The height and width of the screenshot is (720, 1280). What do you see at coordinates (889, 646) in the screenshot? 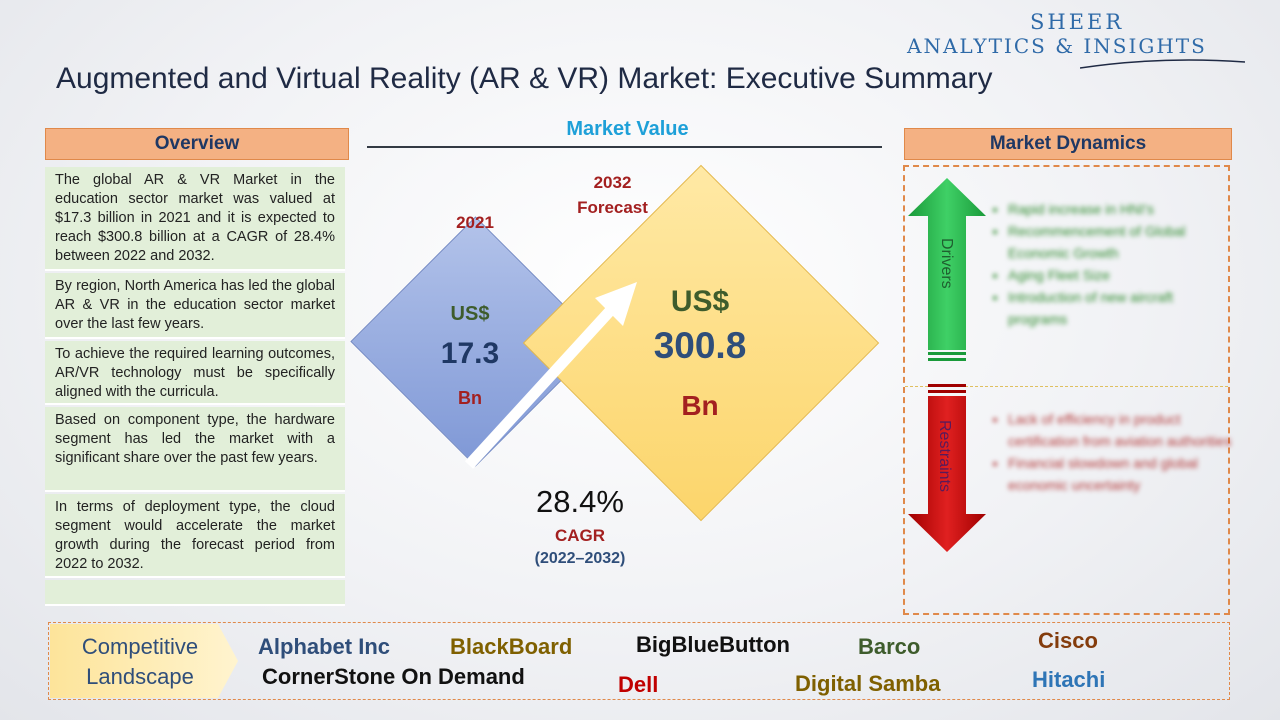
I see `company-barco: Barco` at bounding box center [889, 646].